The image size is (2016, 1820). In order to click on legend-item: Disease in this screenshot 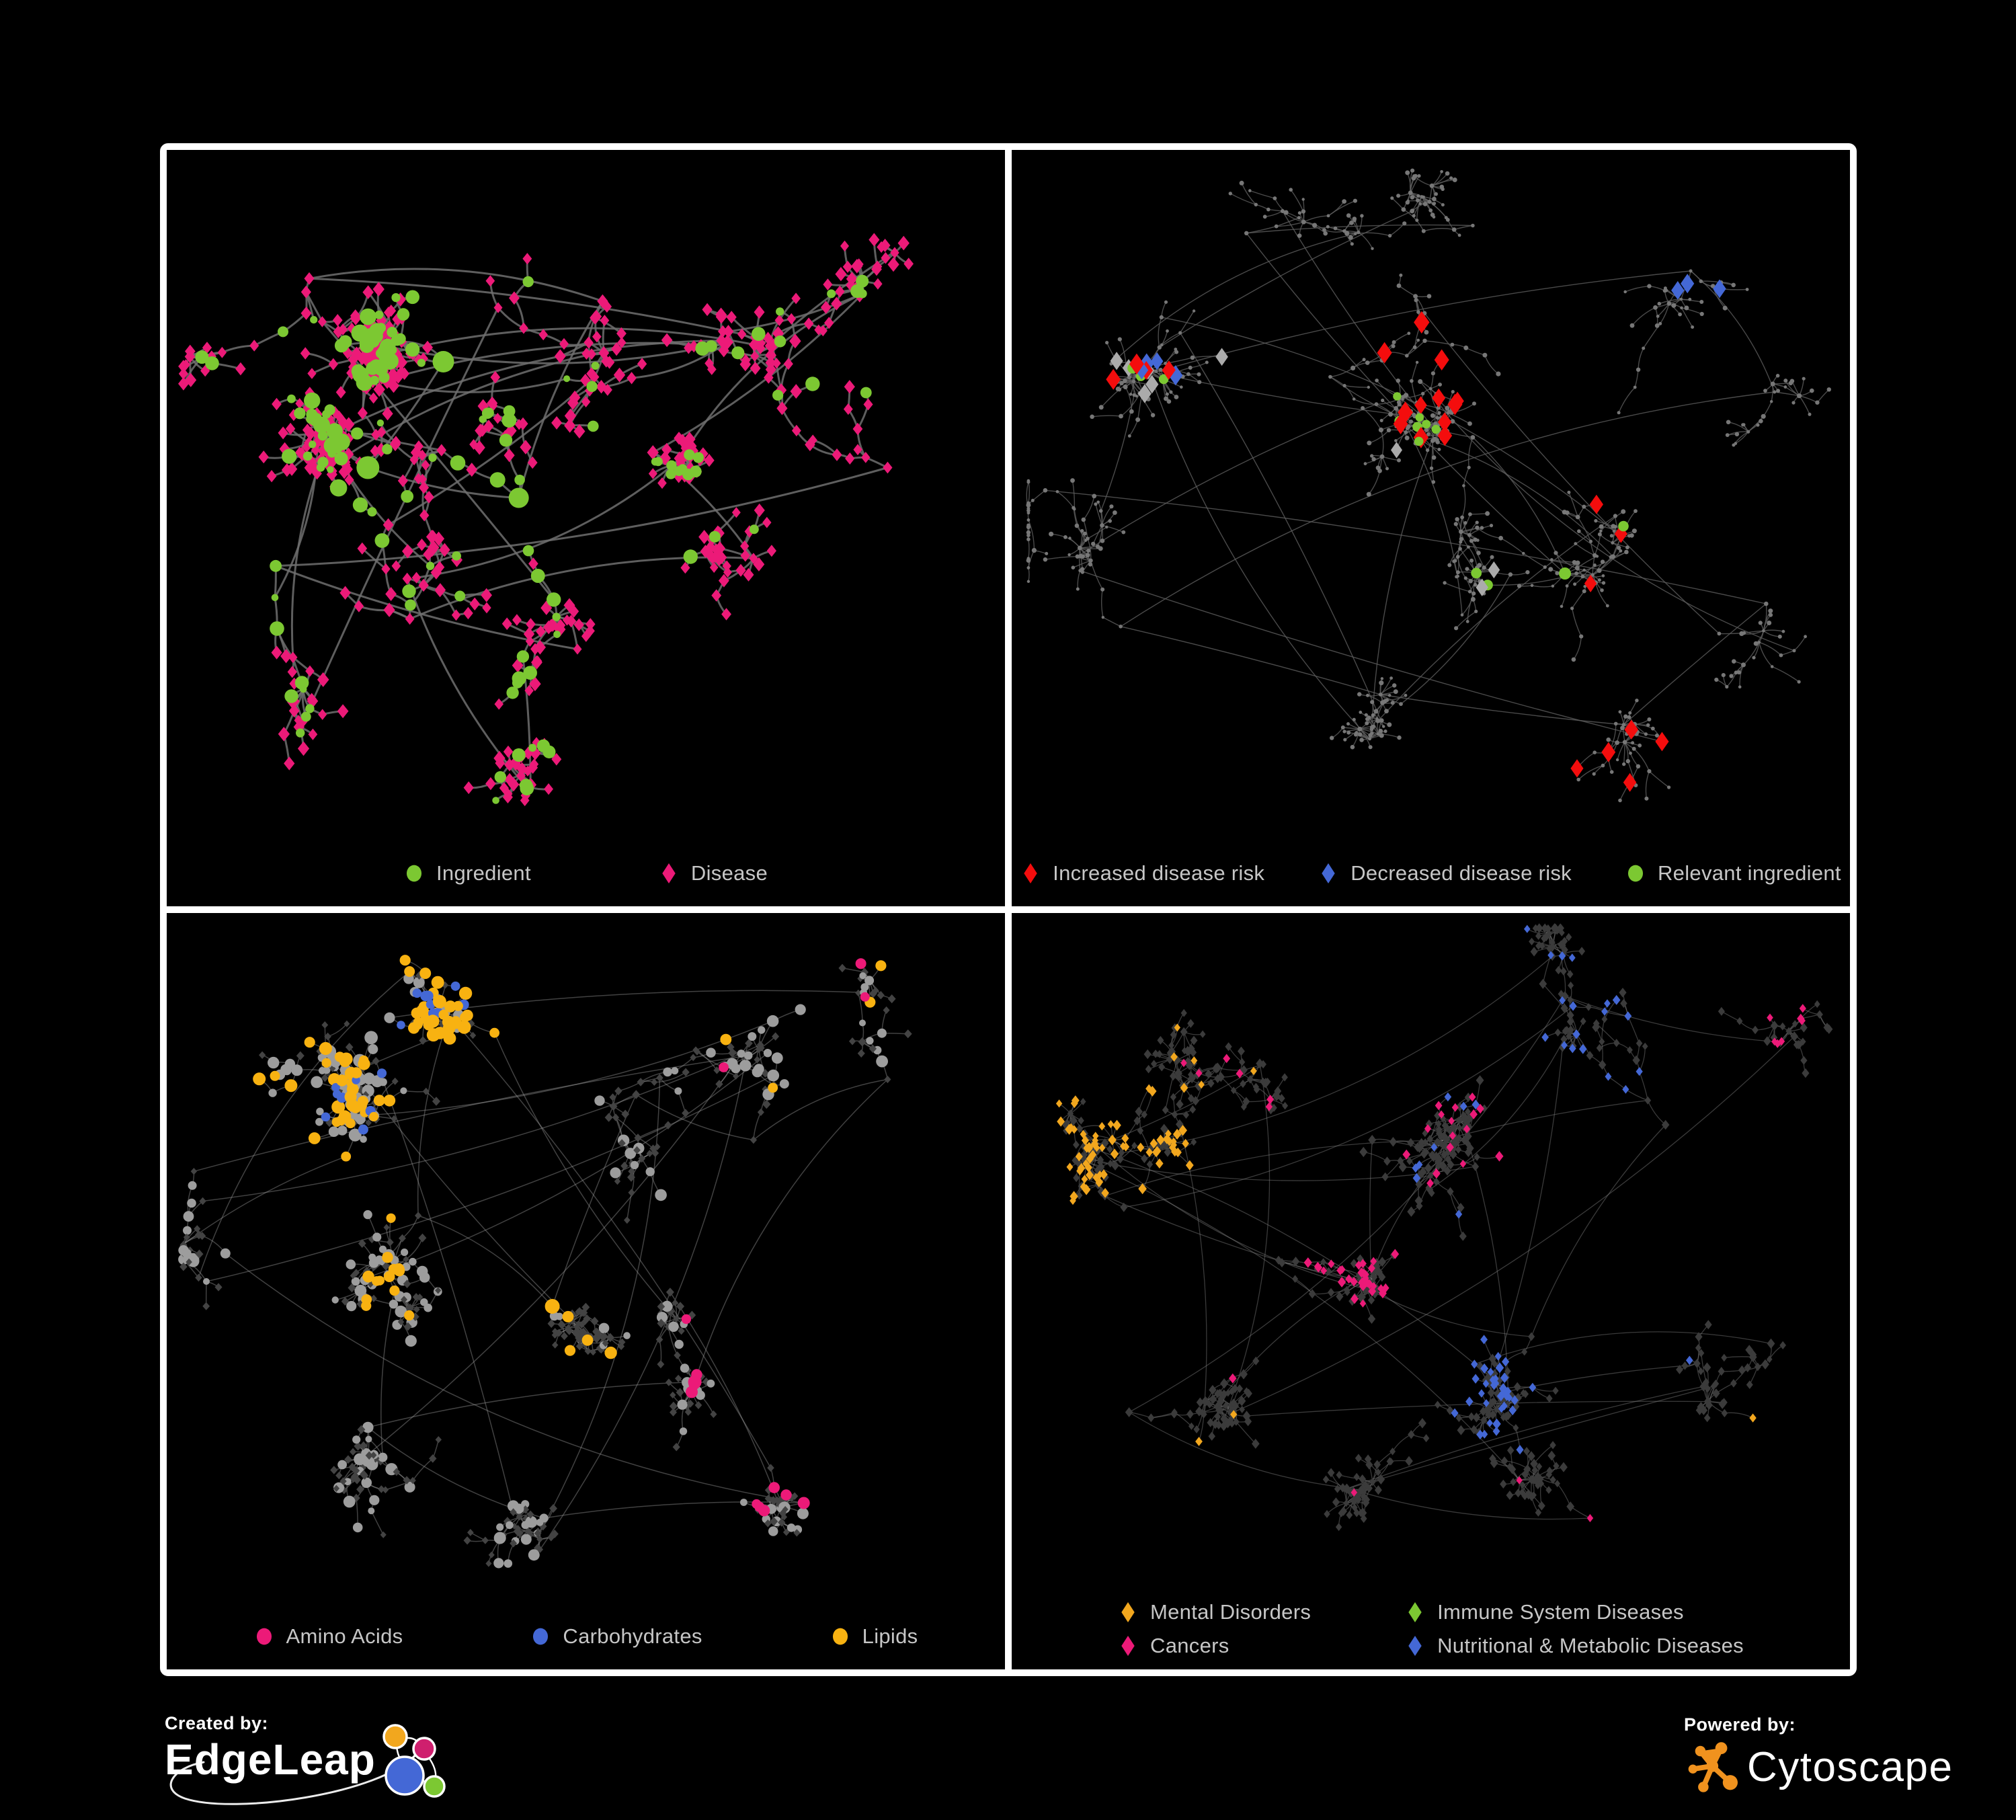, I will do `click(713, 873)`.